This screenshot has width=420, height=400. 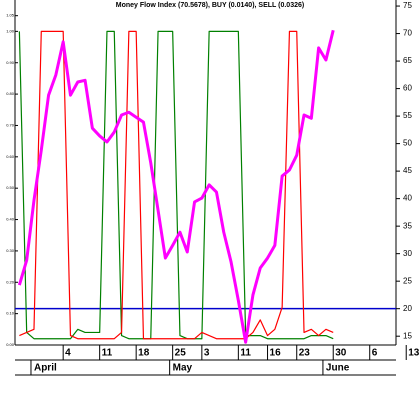 I want to click on x-tick-label: 23, so click(x=305, y=353).